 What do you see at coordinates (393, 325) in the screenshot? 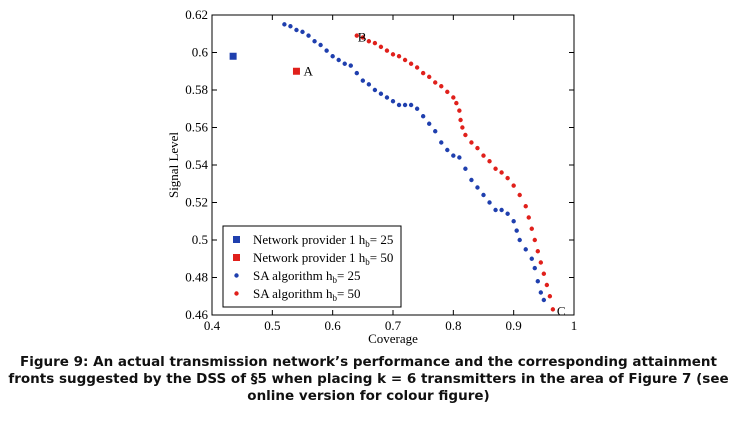
I see `x-tick-label: 0.7` at bounding box center [393, 325].